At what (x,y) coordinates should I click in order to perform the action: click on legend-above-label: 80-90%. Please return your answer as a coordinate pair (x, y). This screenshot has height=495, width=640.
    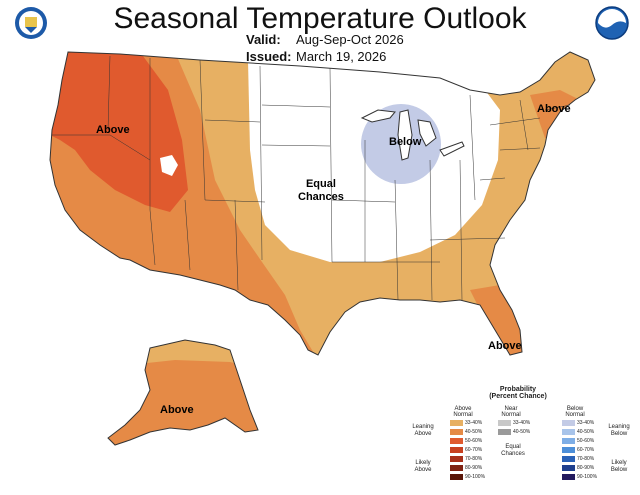
    Looking at the image, I should click on (474, 468).